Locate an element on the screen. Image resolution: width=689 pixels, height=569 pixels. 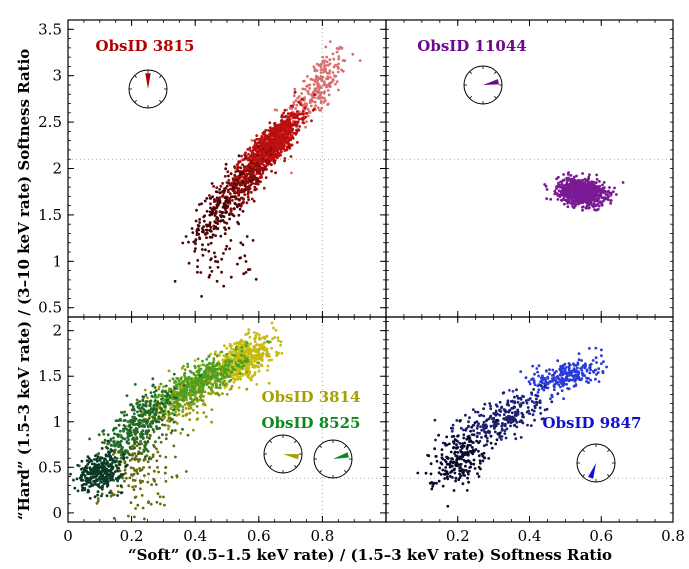
orientation-dial-icon is located at coordinates (148, 89).